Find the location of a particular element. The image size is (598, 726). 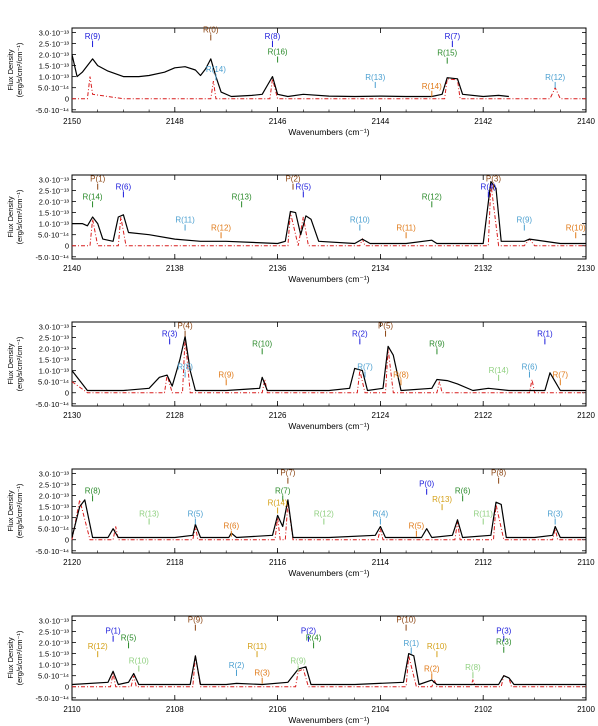

x-tick-label: 2104 is located at coordinates (381, 709).